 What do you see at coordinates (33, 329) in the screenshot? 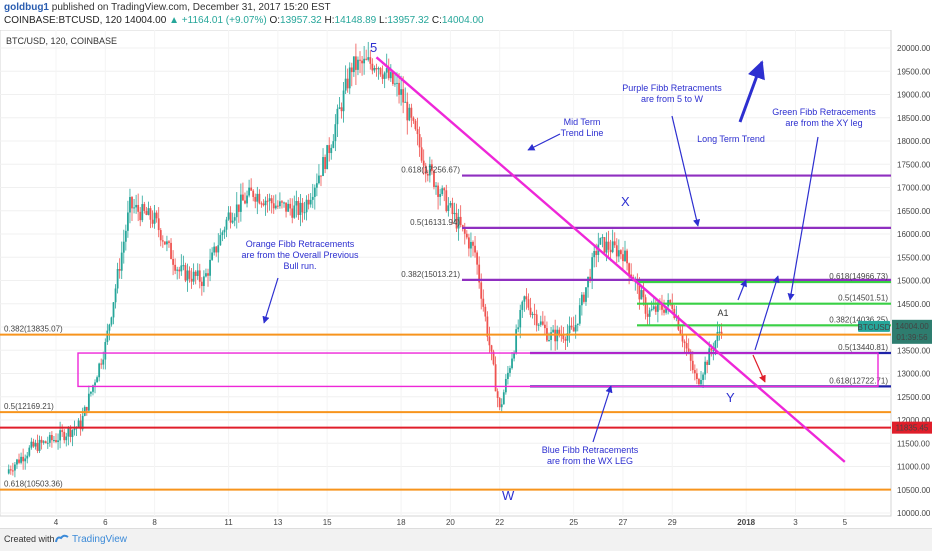
I see `fib-label-orange: 0.382(13835.07)` at bounding box center [33, 329].